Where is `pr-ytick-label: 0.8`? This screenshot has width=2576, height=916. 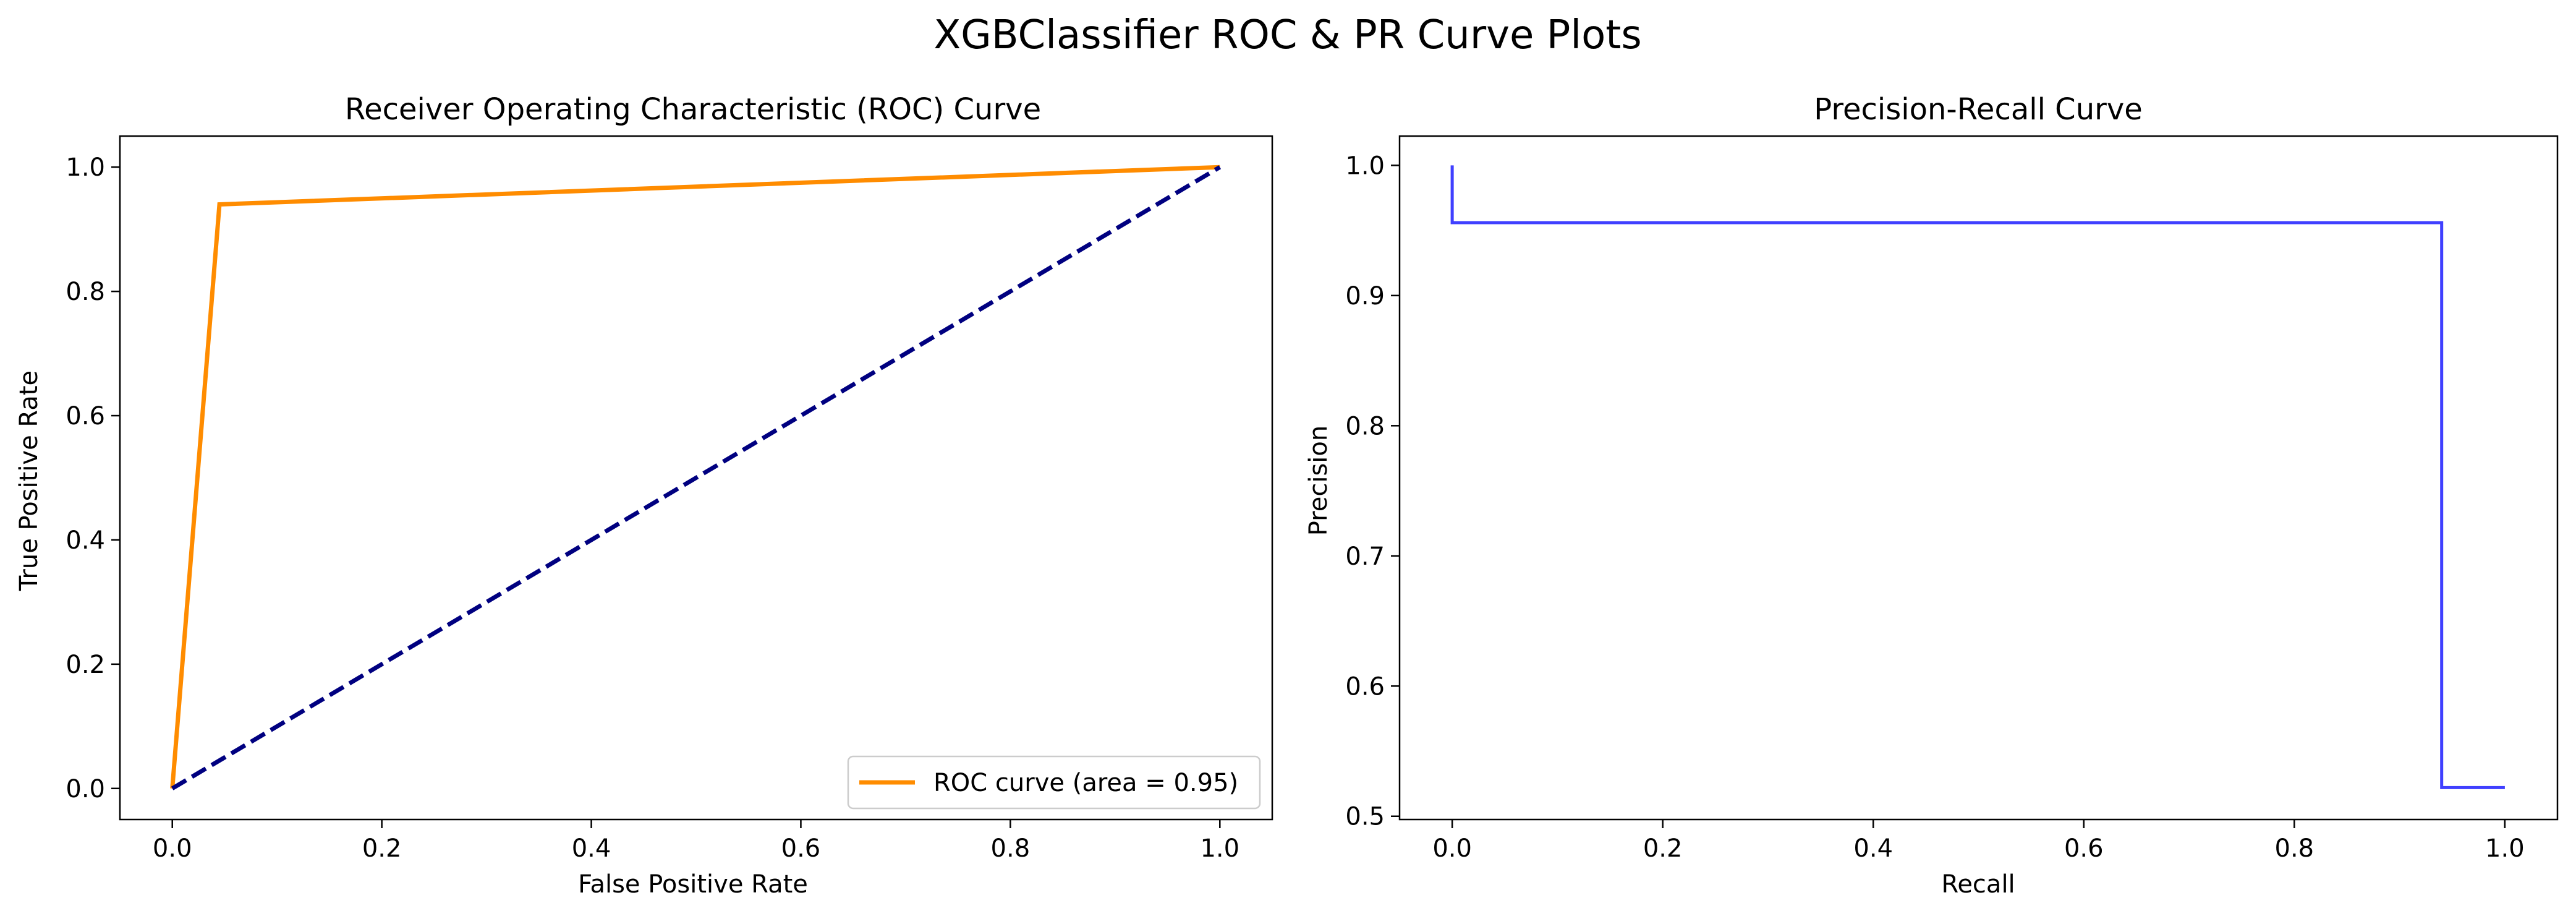
pr-ytick-label: 0.8 is located at coordinates (1365, 426).